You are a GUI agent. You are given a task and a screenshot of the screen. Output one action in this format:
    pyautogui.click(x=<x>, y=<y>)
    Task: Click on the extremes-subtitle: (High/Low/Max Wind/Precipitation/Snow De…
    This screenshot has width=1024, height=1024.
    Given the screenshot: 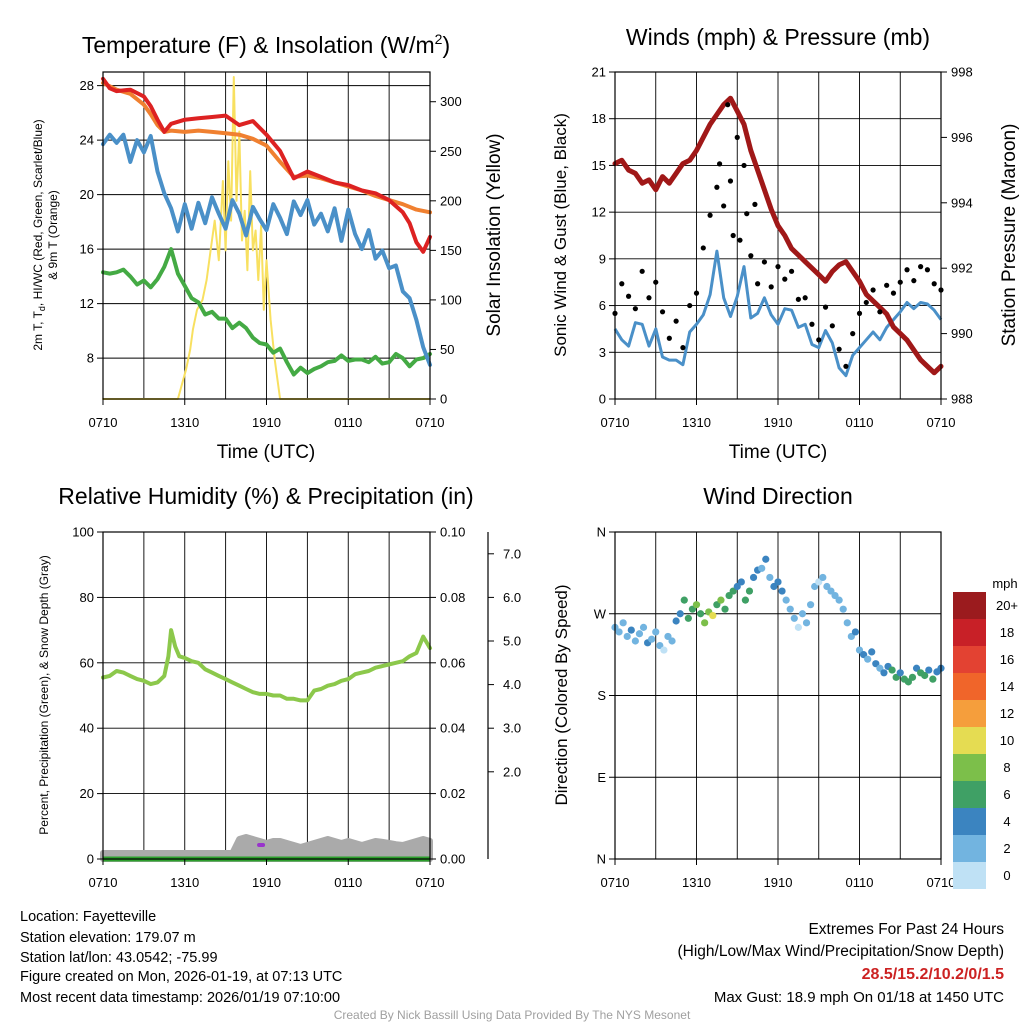 What is the action you would take?
    pyautogui.click(x=841, y=951)
    